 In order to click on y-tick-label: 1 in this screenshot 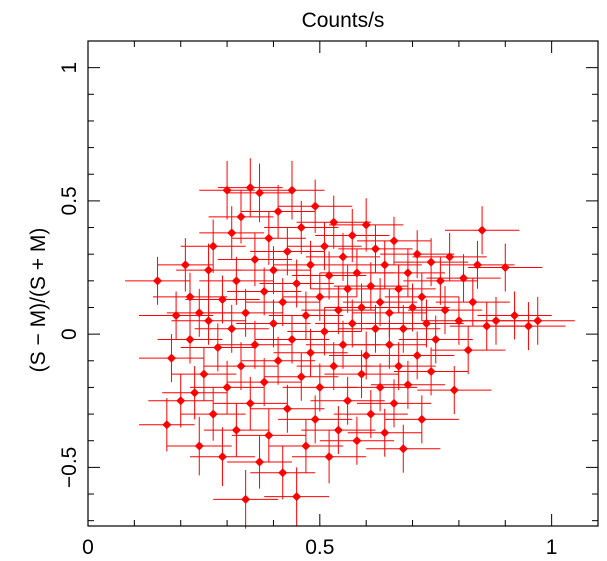, I will do `click(69, 68)`.